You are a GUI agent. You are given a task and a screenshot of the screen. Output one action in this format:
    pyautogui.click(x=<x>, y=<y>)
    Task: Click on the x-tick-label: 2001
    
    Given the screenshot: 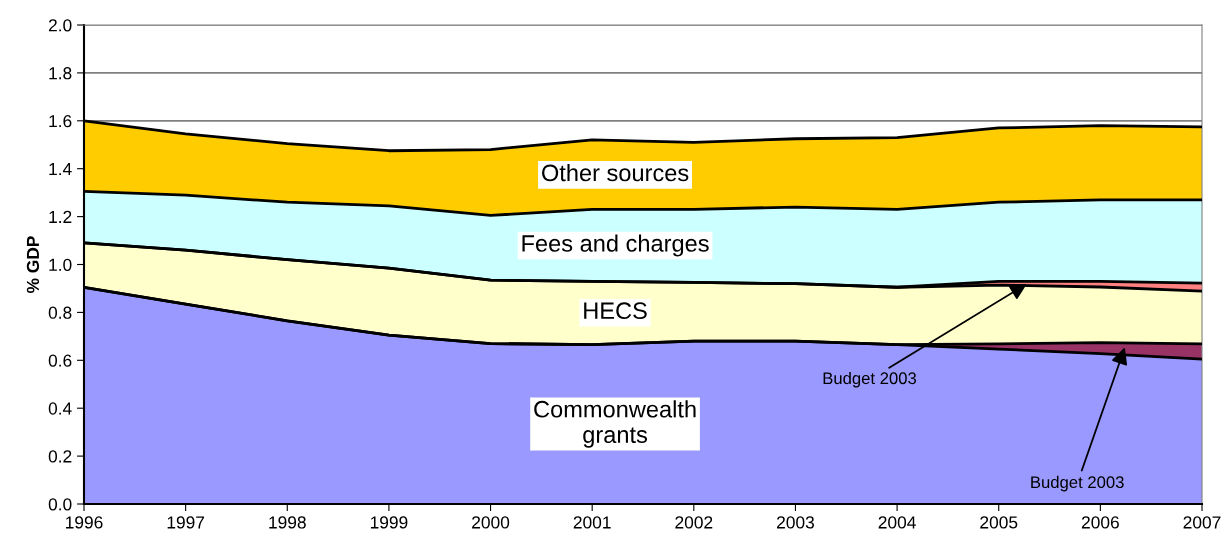 What is the action you would take?
    pyautogui.click(x=592, y=522)
    